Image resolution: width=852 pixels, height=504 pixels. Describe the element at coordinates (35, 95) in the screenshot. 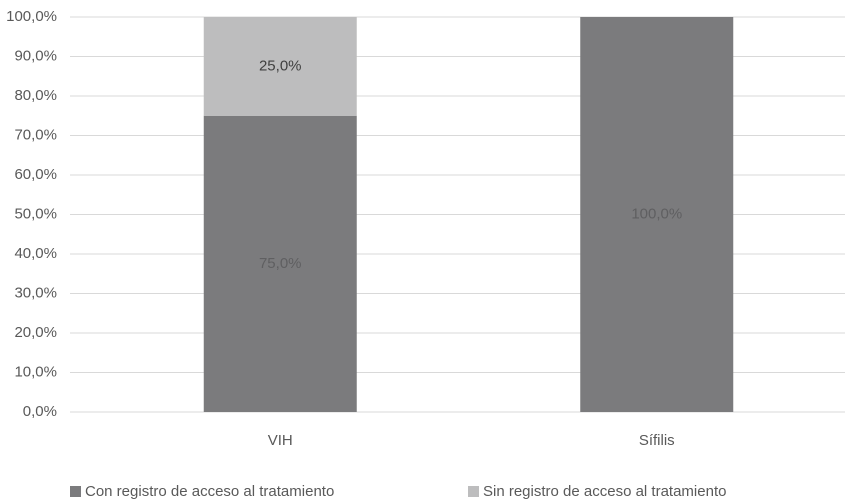

I see `y-tick-label: 80,0%` at that location.